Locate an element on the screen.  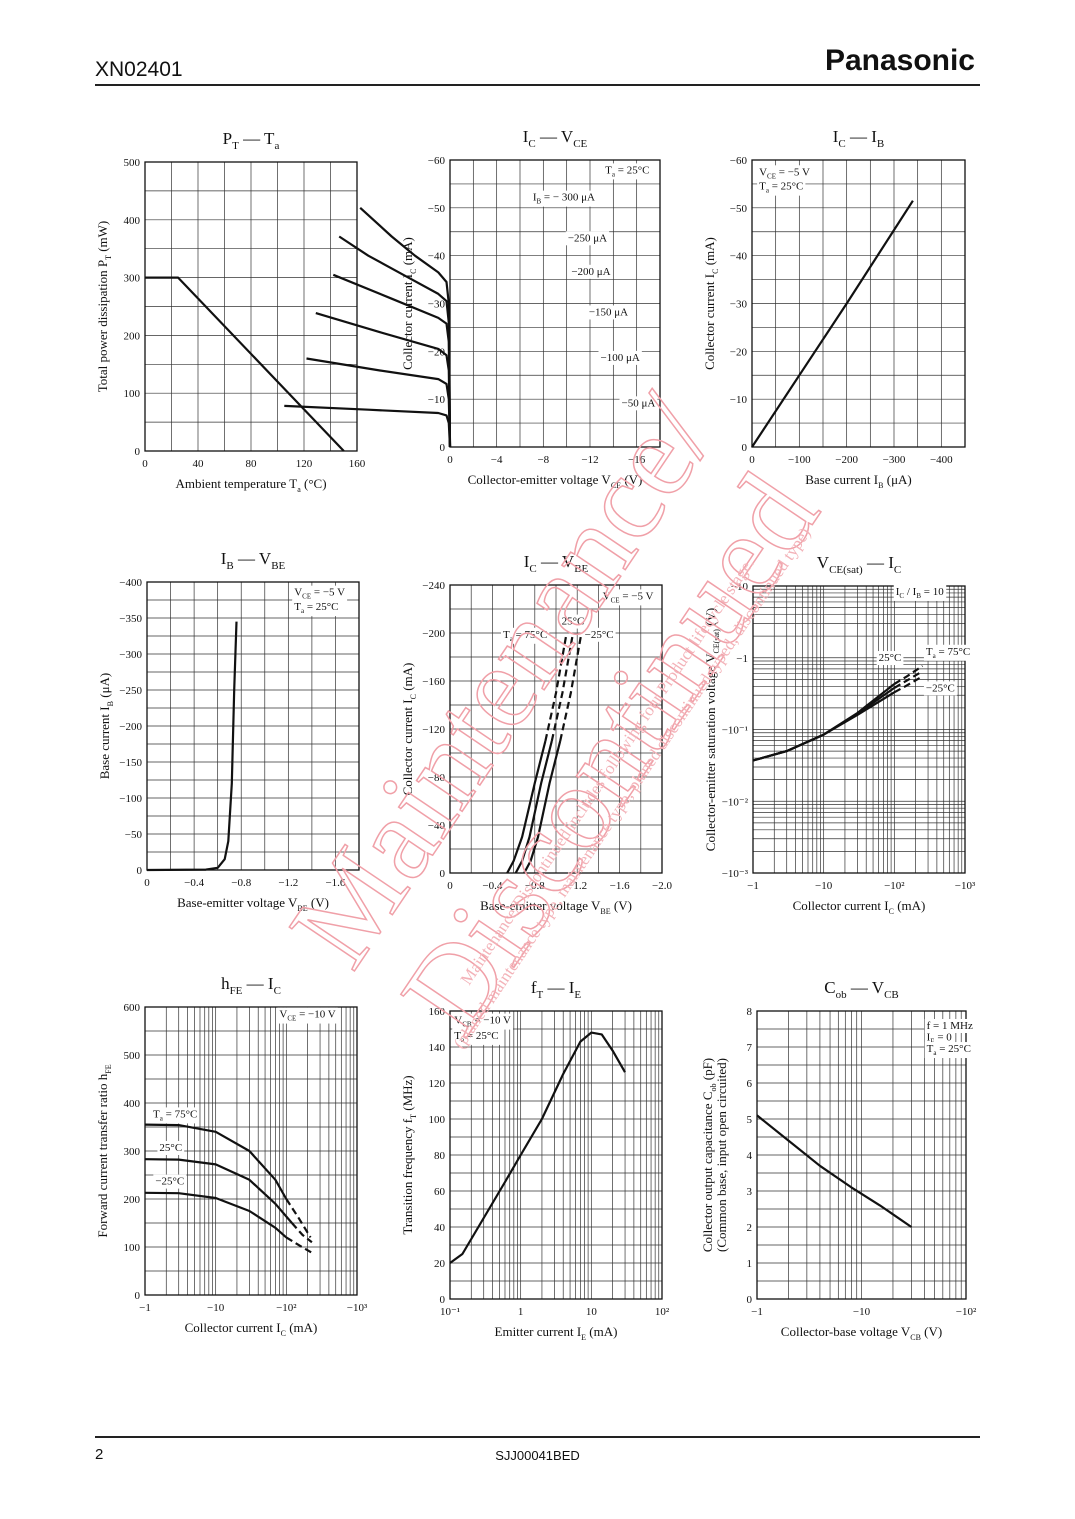
y-tick-label: 120 is located at coordinates (437, 1084).